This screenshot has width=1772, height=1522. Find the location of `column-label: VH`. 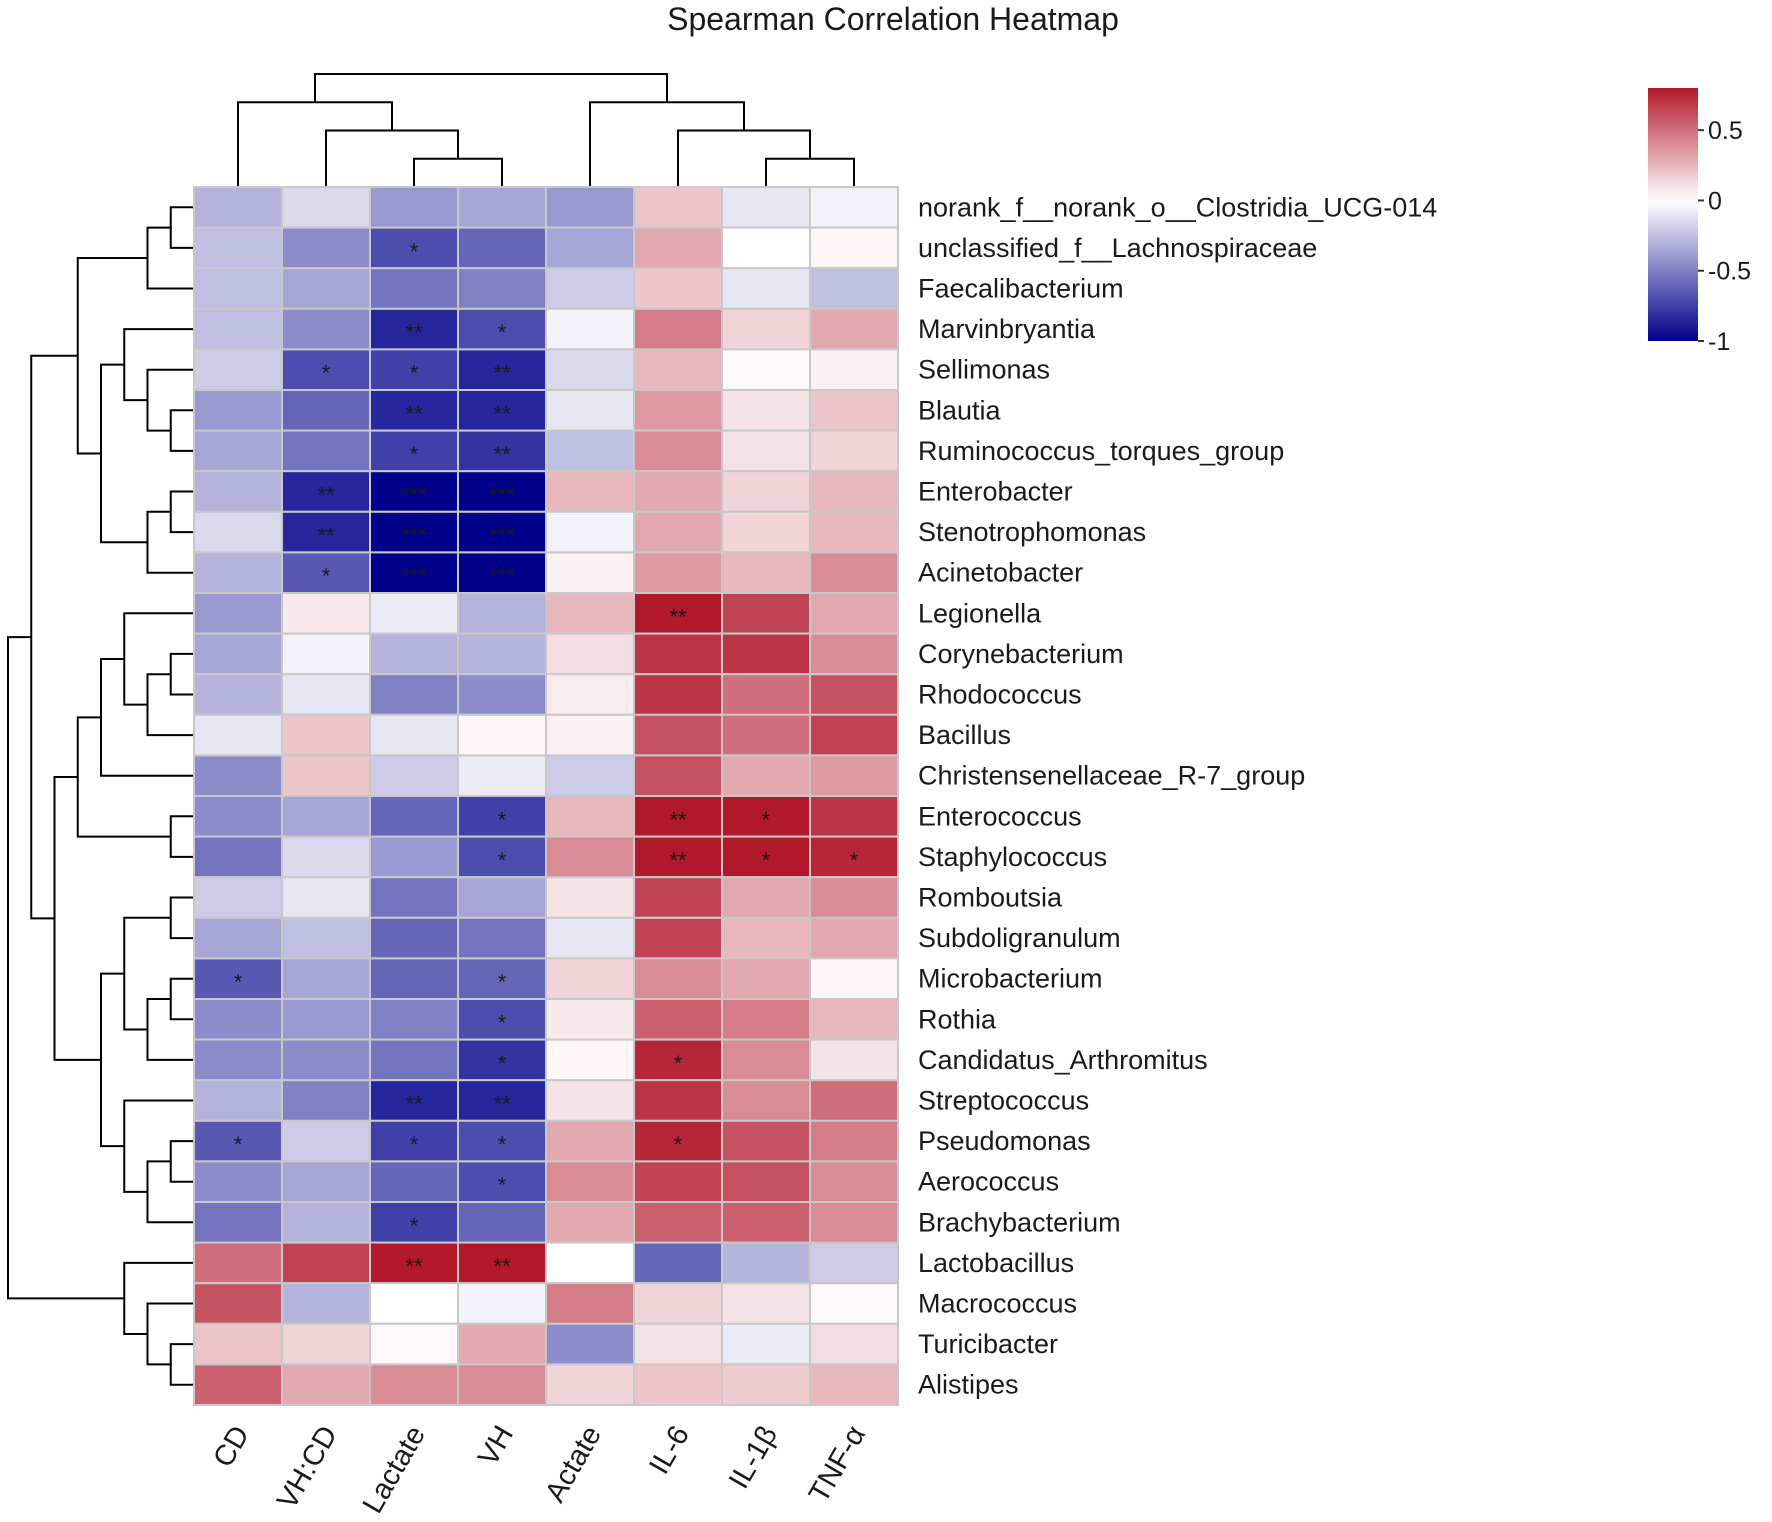

column-label: VH is located at coordinates (496, 1446).